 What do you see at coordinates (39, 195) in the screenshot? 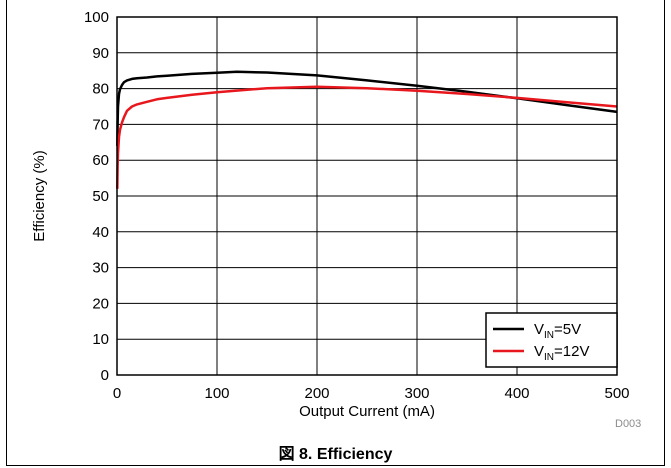
I see `y-axis-title: Efficiency (%)` at bounding box center [39, 195].